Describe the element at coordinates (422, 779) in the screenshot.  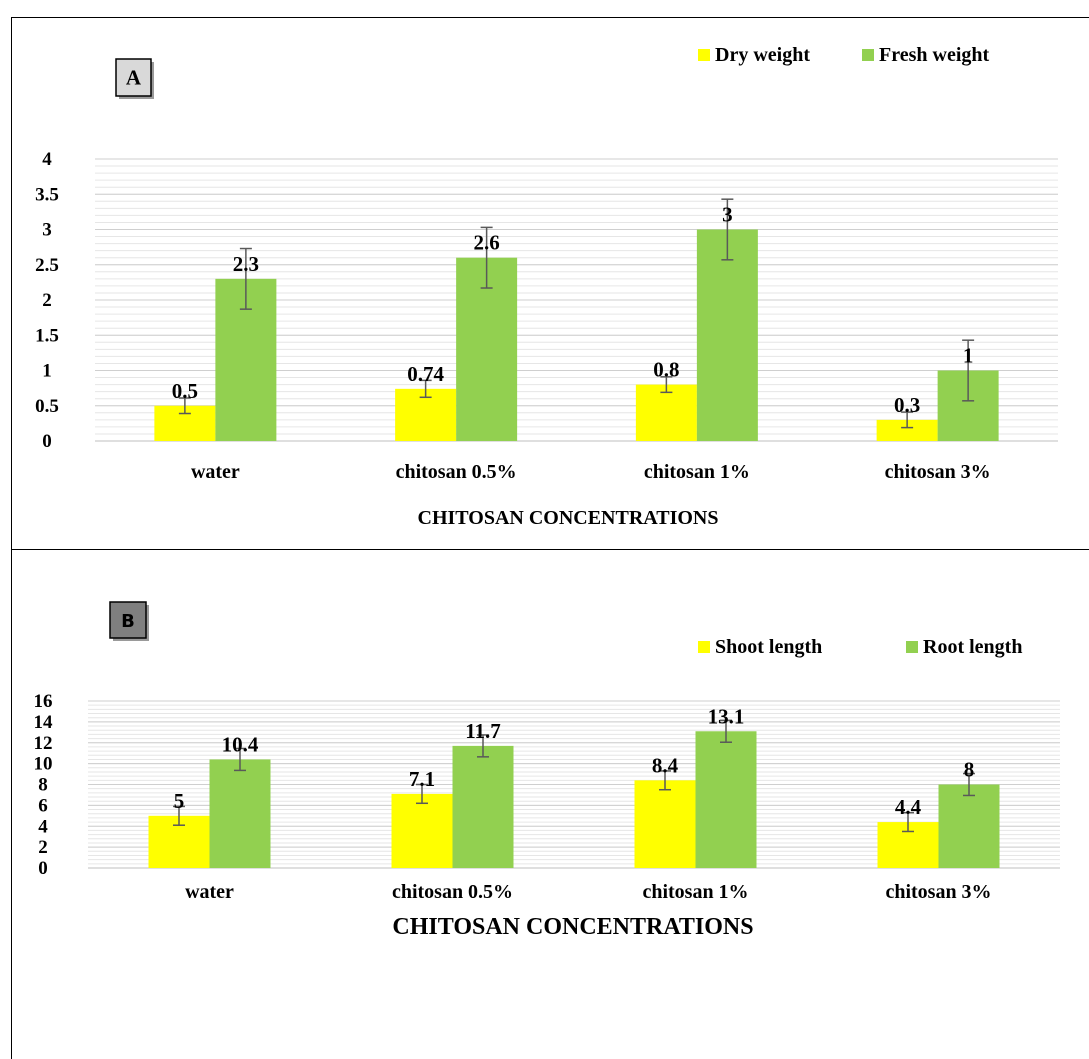
I see `data-label: 7.1` at that location.